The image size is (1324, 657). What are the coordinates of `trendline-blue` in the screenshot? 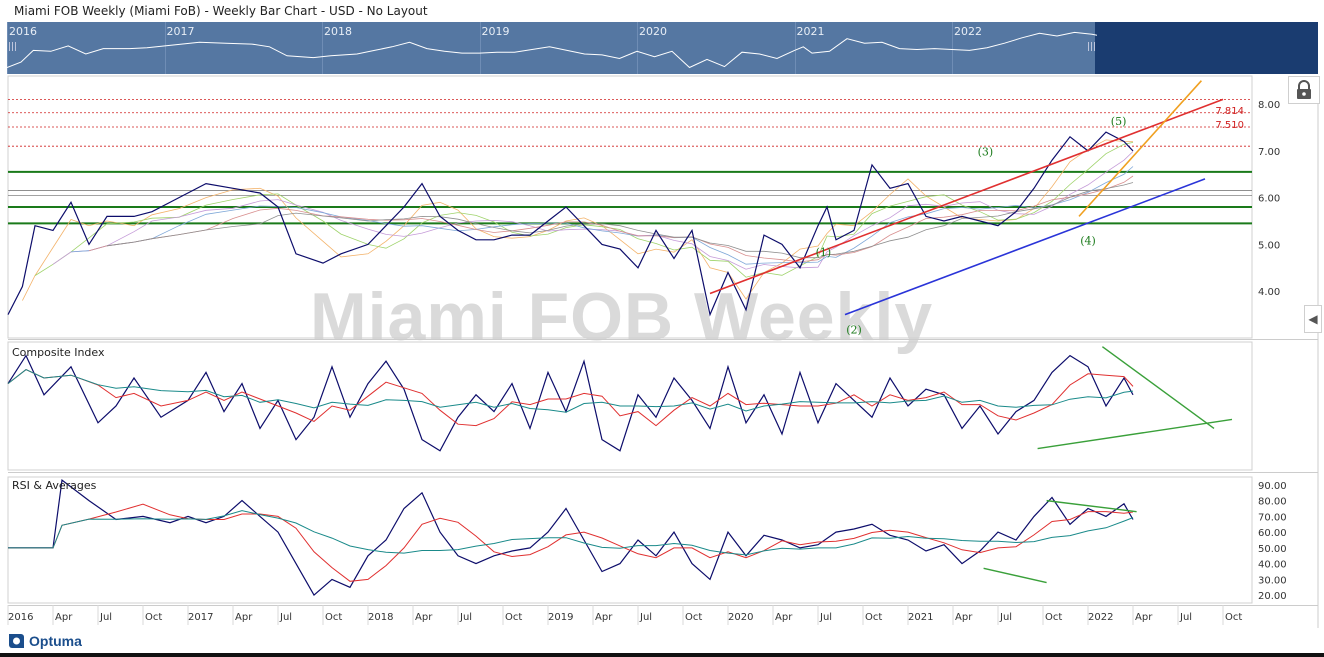 It's located at (1025, 247).